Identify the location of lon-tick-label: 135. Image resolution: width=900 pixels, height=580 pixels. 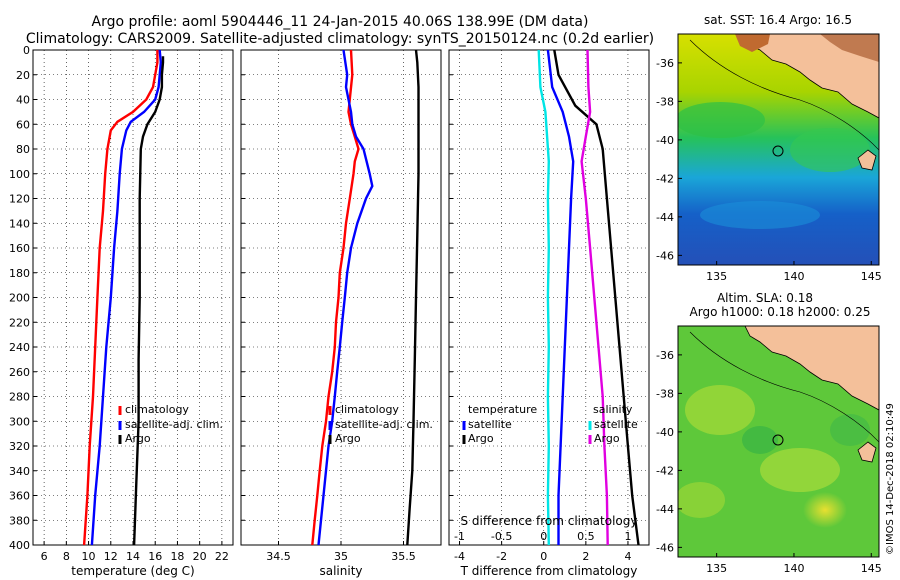
(716, 276).